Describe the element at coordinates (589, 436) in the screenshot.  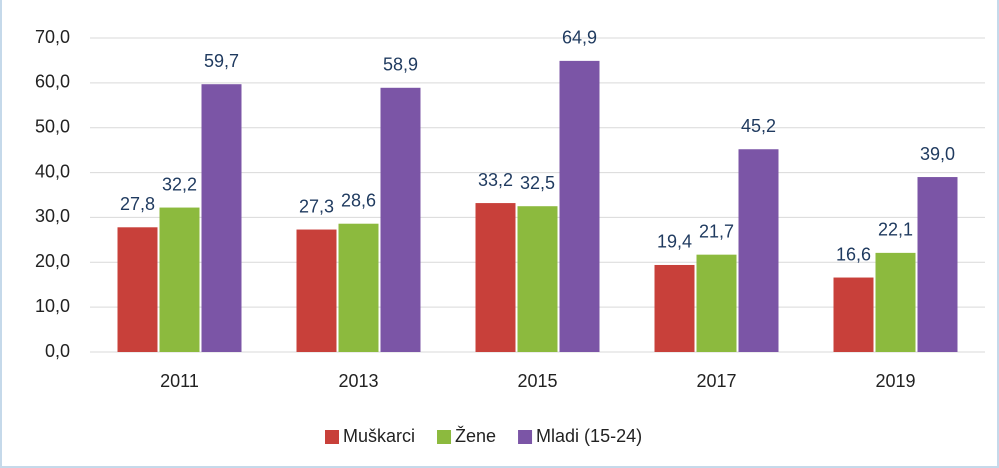
I see `legend-label: Mladi (15-24)` at that location.